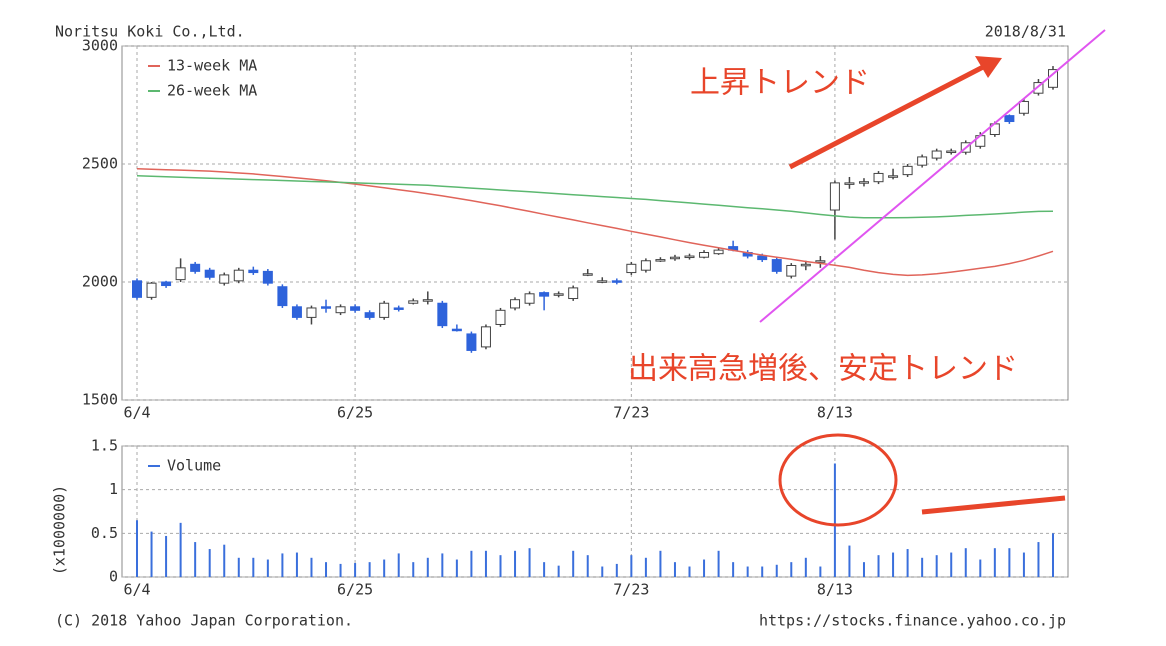  What do you see at coordinates (212, 91) in the screenshot?
I see `legend-label: 26-week MA` at bounding box center [212, 91].